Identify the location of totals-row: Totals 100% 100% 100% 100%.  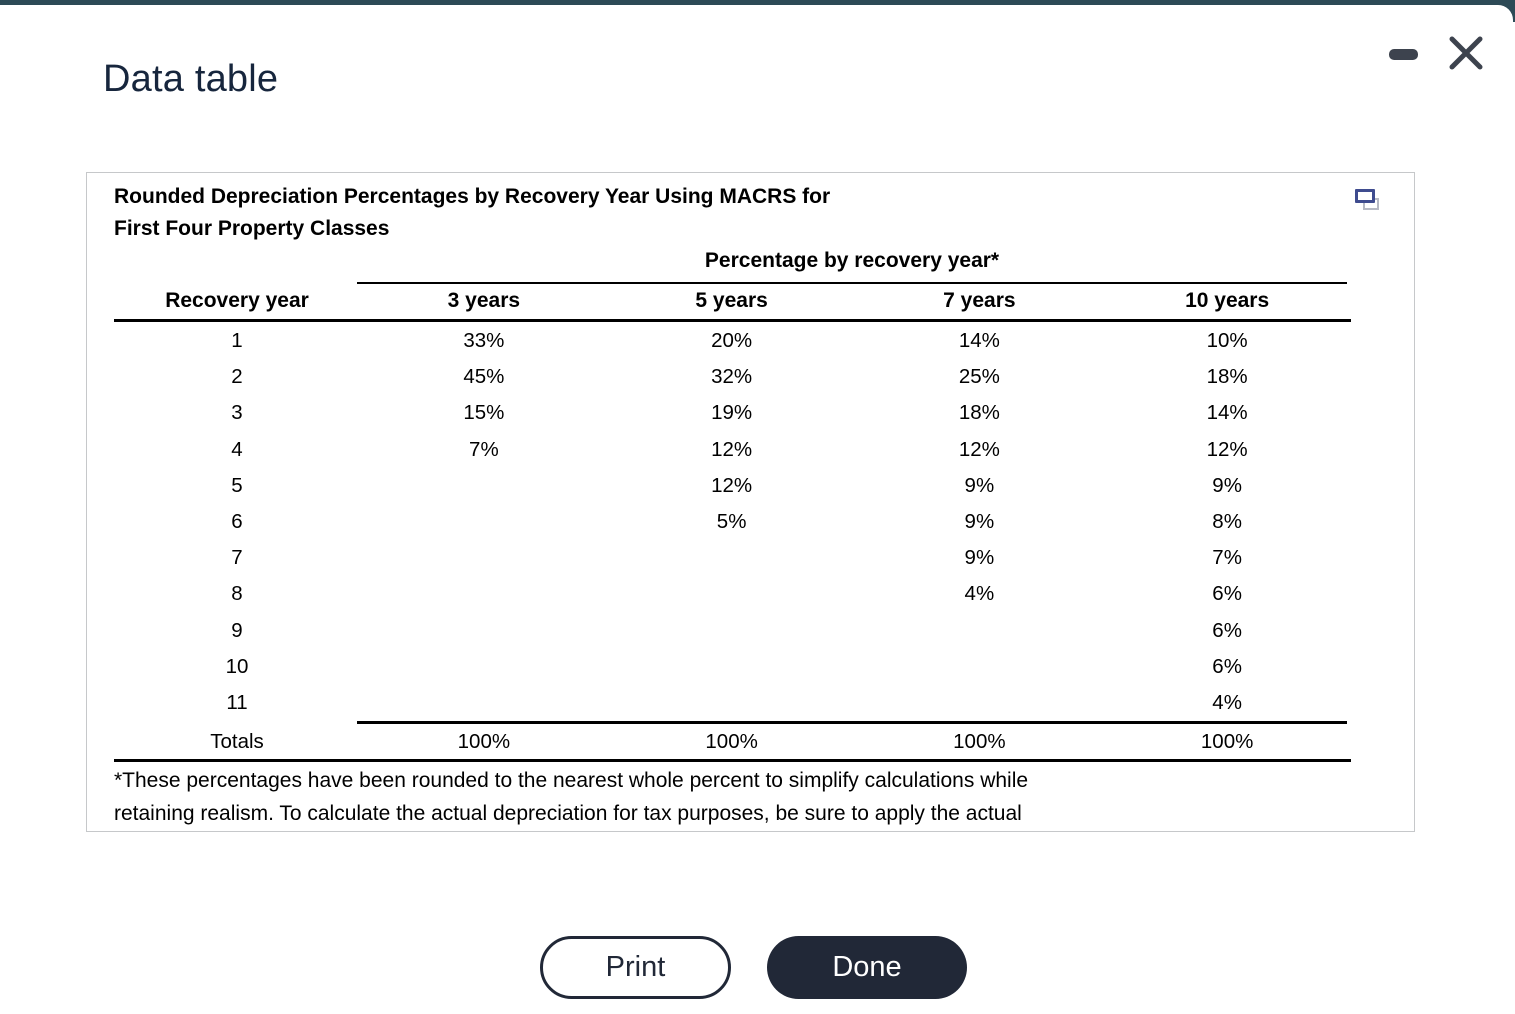
(732, 741).